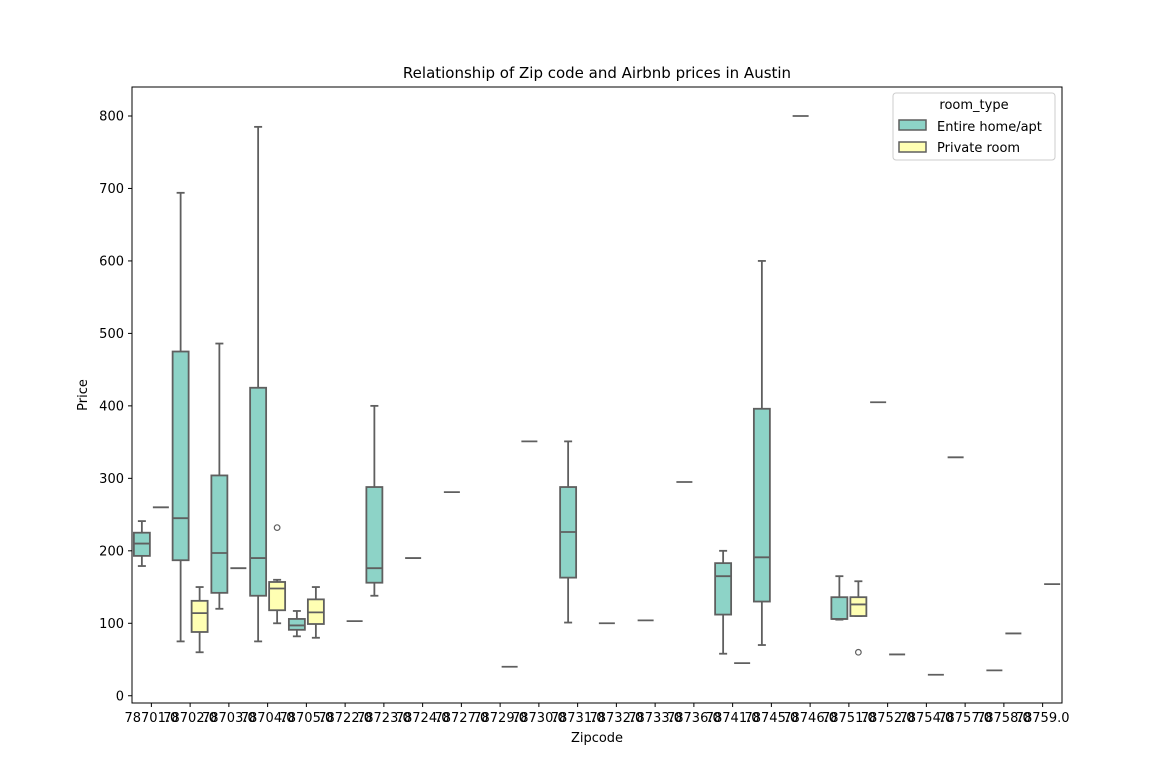  What do you see at coordinates (655, 718) in the screenshot?
I see `x-tick-label: 78733.0` at bounding box center [655, 718].